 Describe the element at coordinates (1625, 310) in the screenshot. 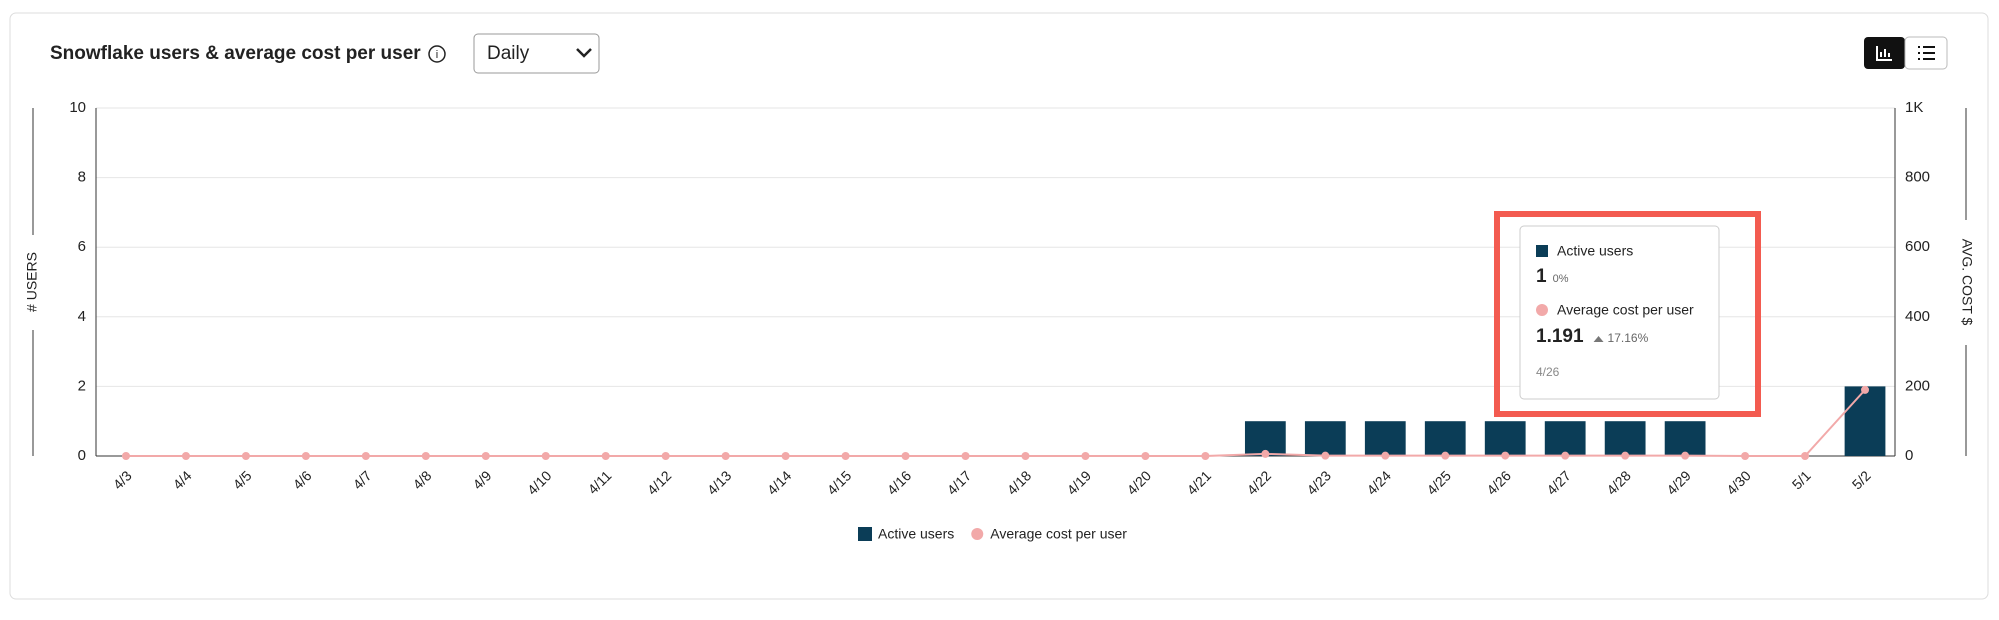

I see `tooltip-series: Average cost per user` at that location.